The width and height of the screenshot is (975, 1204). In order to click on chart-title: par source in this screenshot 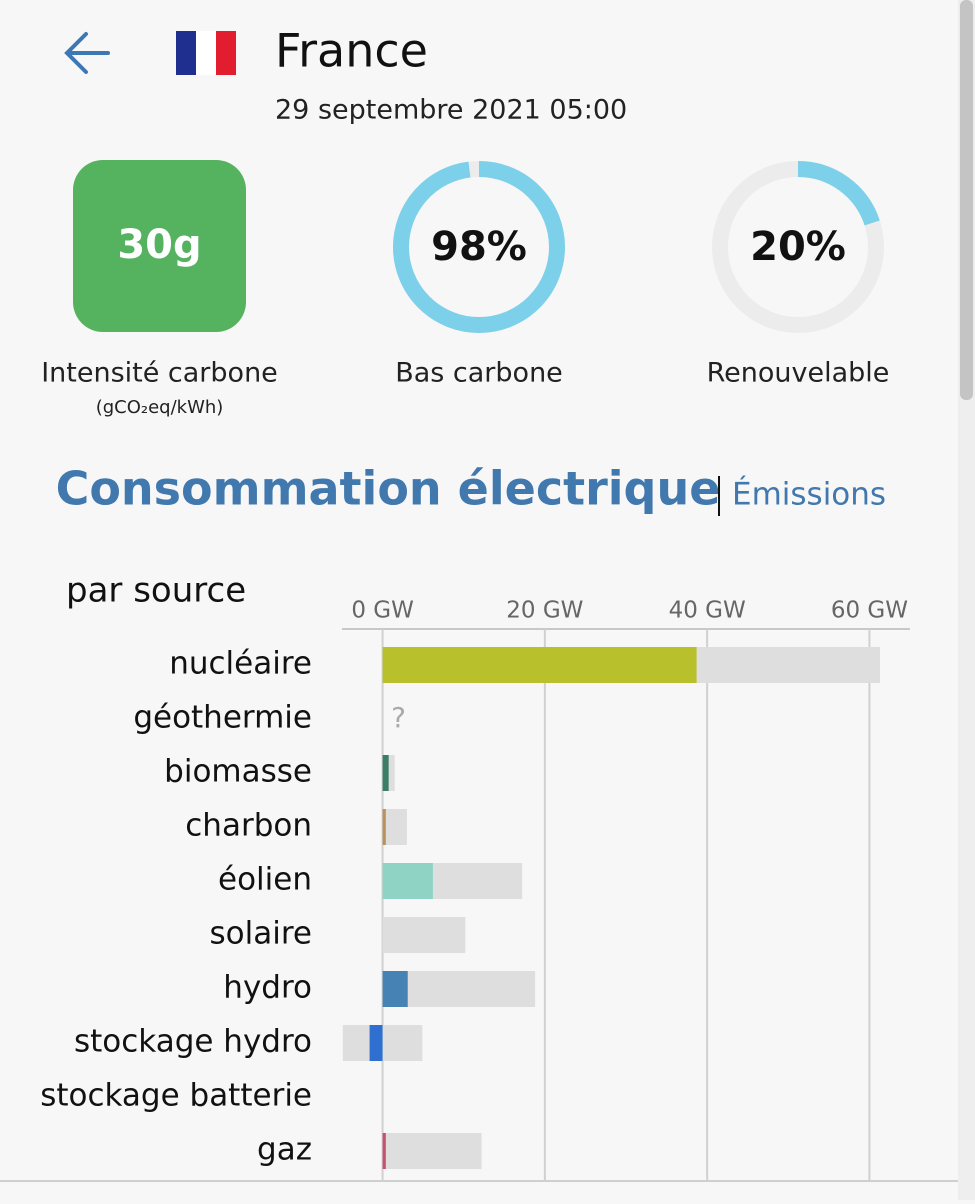, I will do `click(156, 591)`.